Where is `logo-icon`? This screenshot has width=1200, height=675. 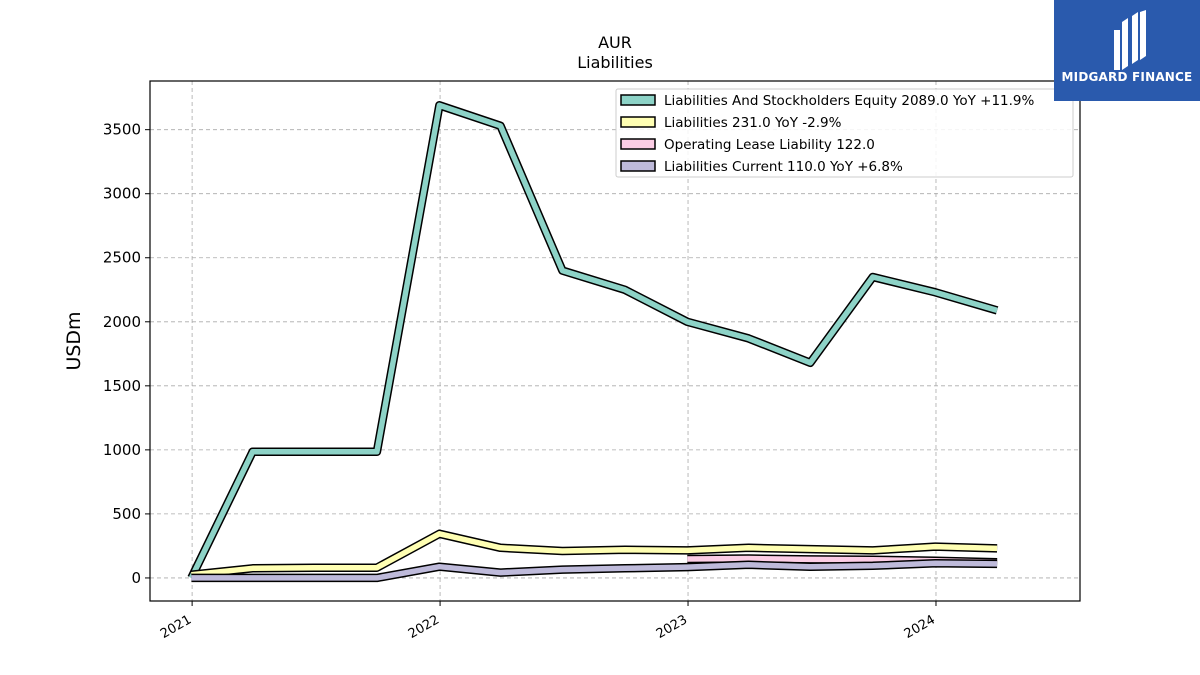 logo-icon is located at coordinates (1130, 40).